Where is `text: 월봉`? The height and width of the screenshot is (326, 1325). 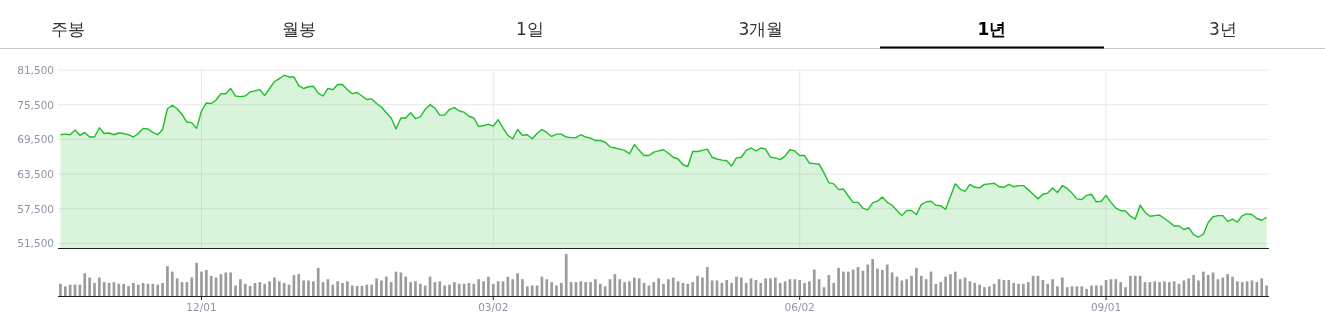
text: 월봉 is located at coordinates (299, 29).